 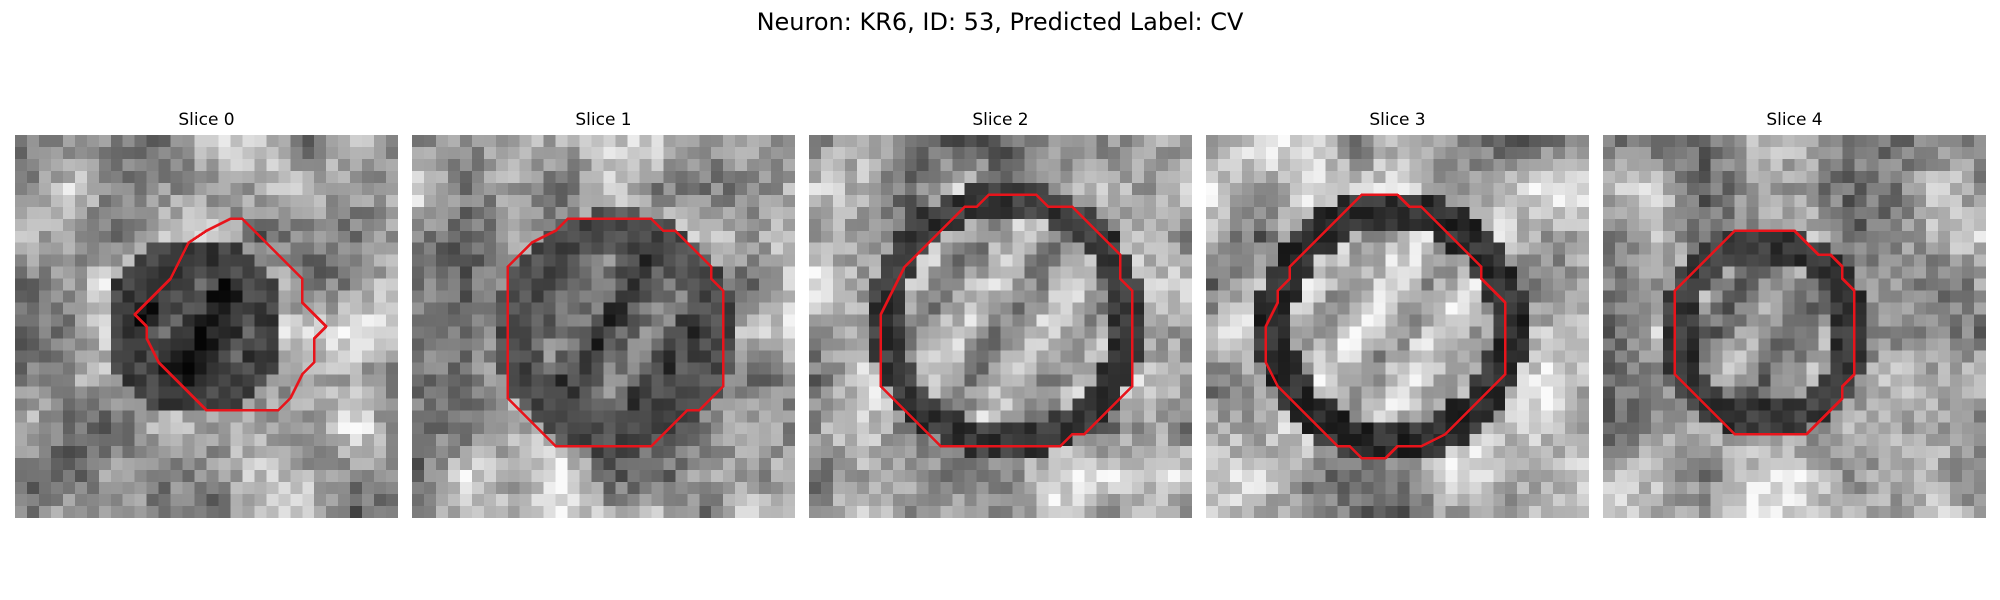 I want to click on figure-title: Neuron: KR6, ID: 53, Predicted Label: CV, so click(x=1000, y=22).